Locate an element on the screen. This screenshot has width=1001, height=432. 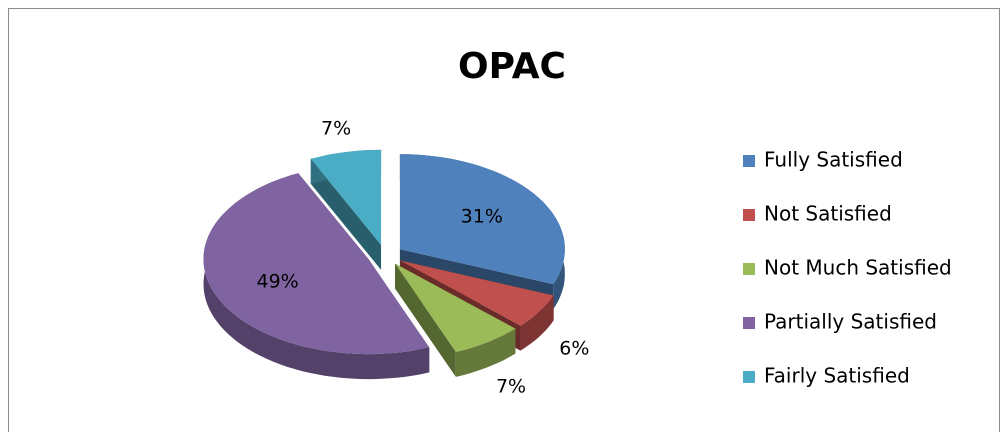
legend-label: Fairly Satisfied is located at coordinates (837, 376).